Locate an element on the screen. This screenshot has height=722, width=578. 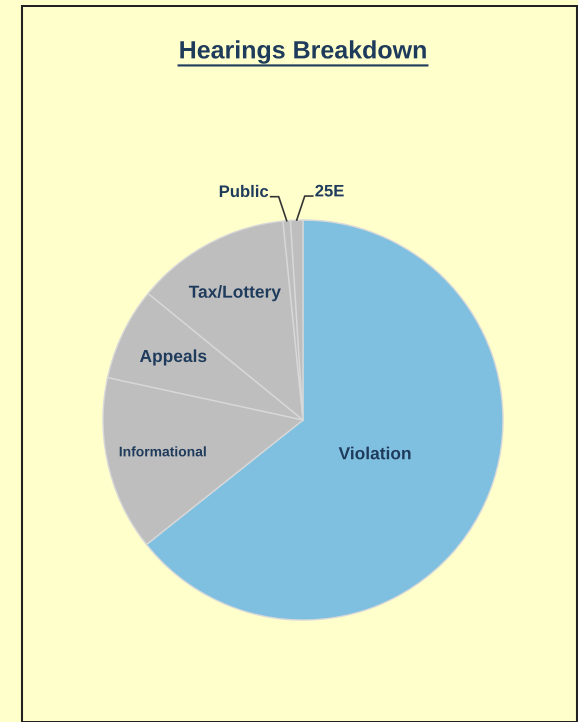
slice-label: Violation is located at coordinates (374, 453).